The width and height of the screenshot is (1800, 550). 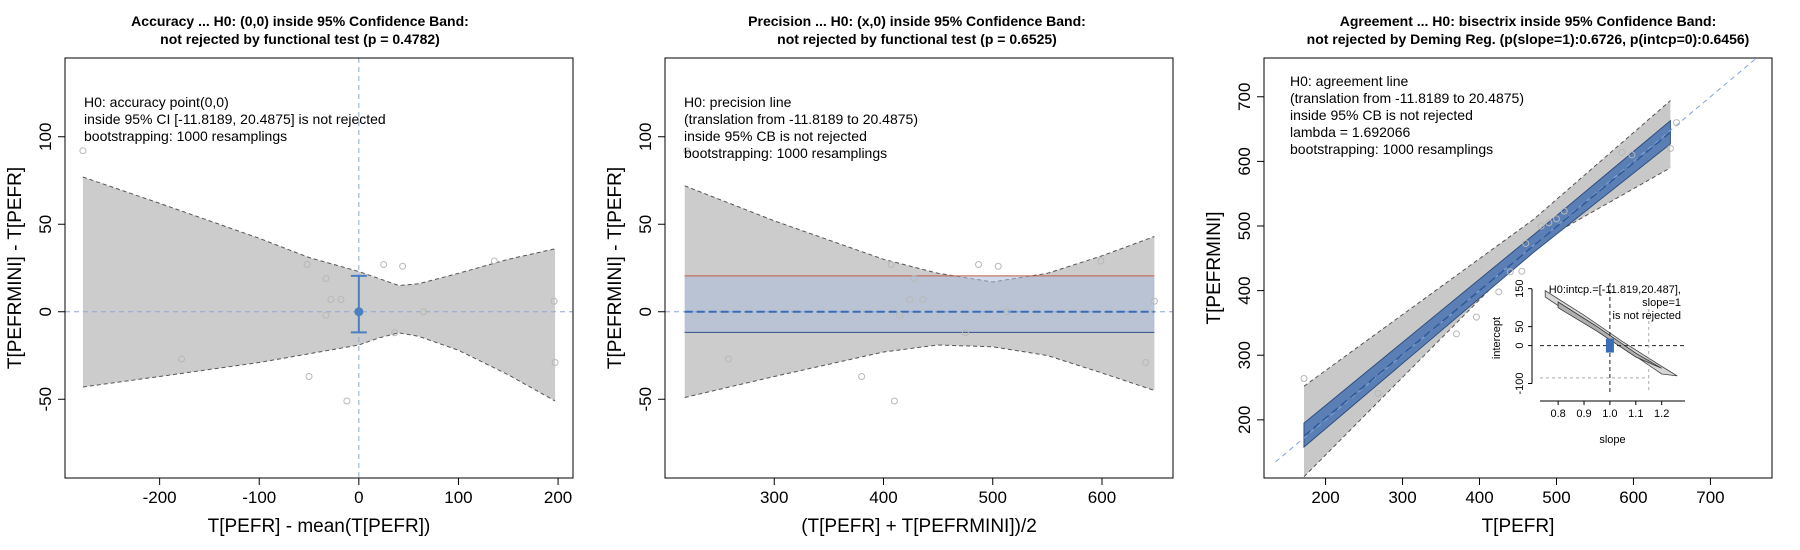 I want to click on accuracy-x-tick-label: 100, so click(x=458, y=497).